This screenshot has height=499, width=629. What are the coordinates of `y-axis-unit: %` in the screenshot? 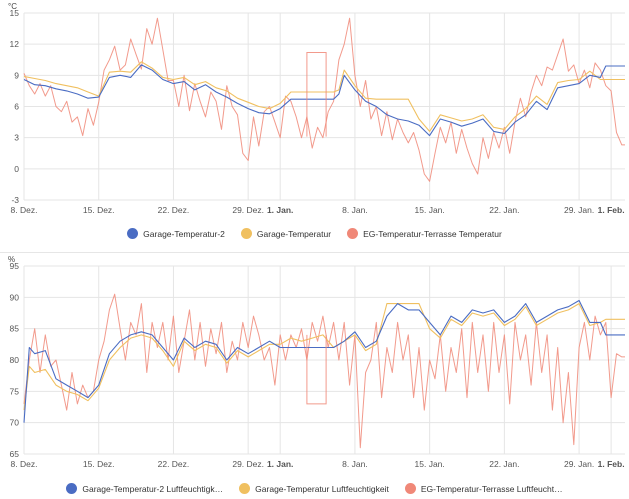 It's located at (11, 260).